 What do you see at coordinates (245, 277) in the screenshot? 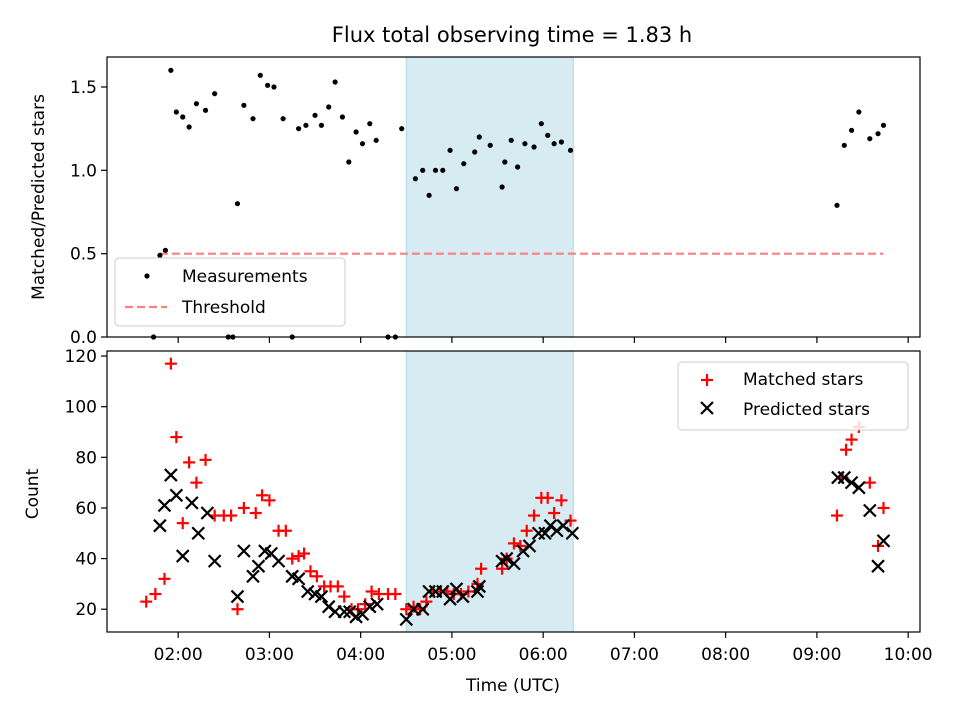
I see `legend-measurements-label: Measurements` at bounding box center [245, 277].